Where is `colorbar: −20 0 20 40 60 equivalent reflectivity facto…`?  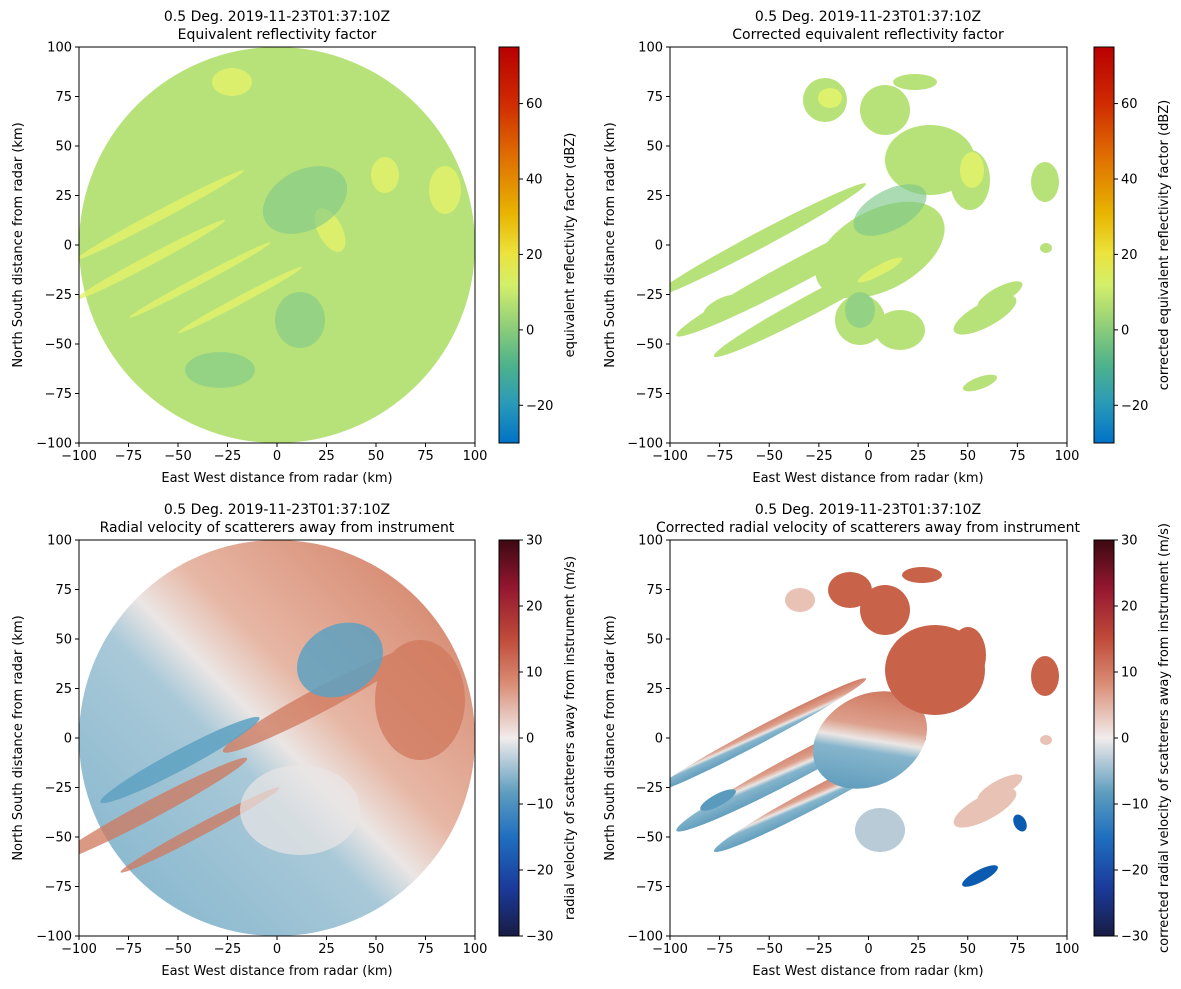
colorbar: −20 0 20 40 60 equivalent reflectivity facto… is located at coordinates (538, 245).